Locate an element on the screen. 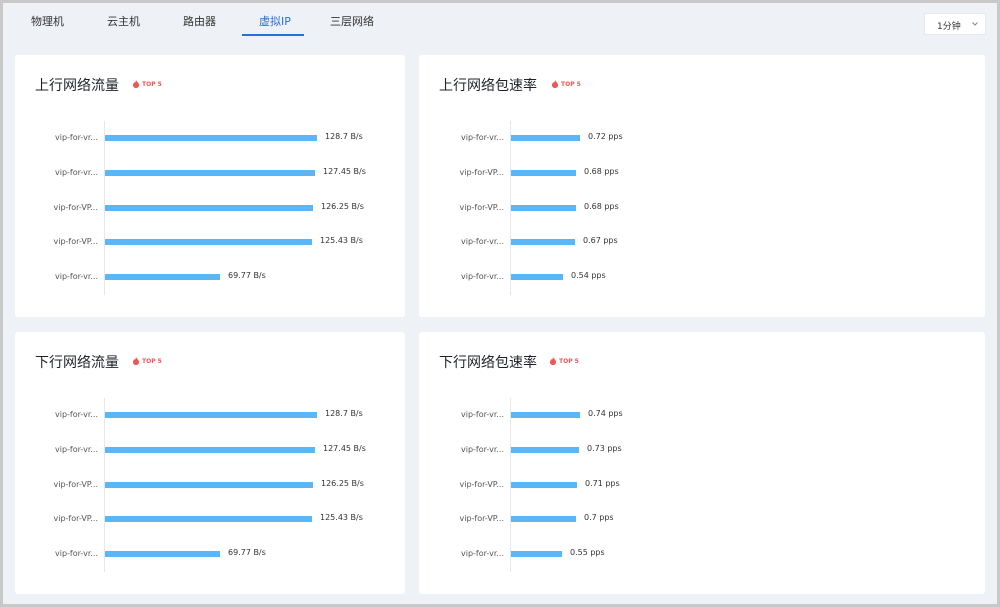 The height and width of the screenshot is (607, 1000). panel-title: 上行网络流量 is located at coordinates (77, 86).